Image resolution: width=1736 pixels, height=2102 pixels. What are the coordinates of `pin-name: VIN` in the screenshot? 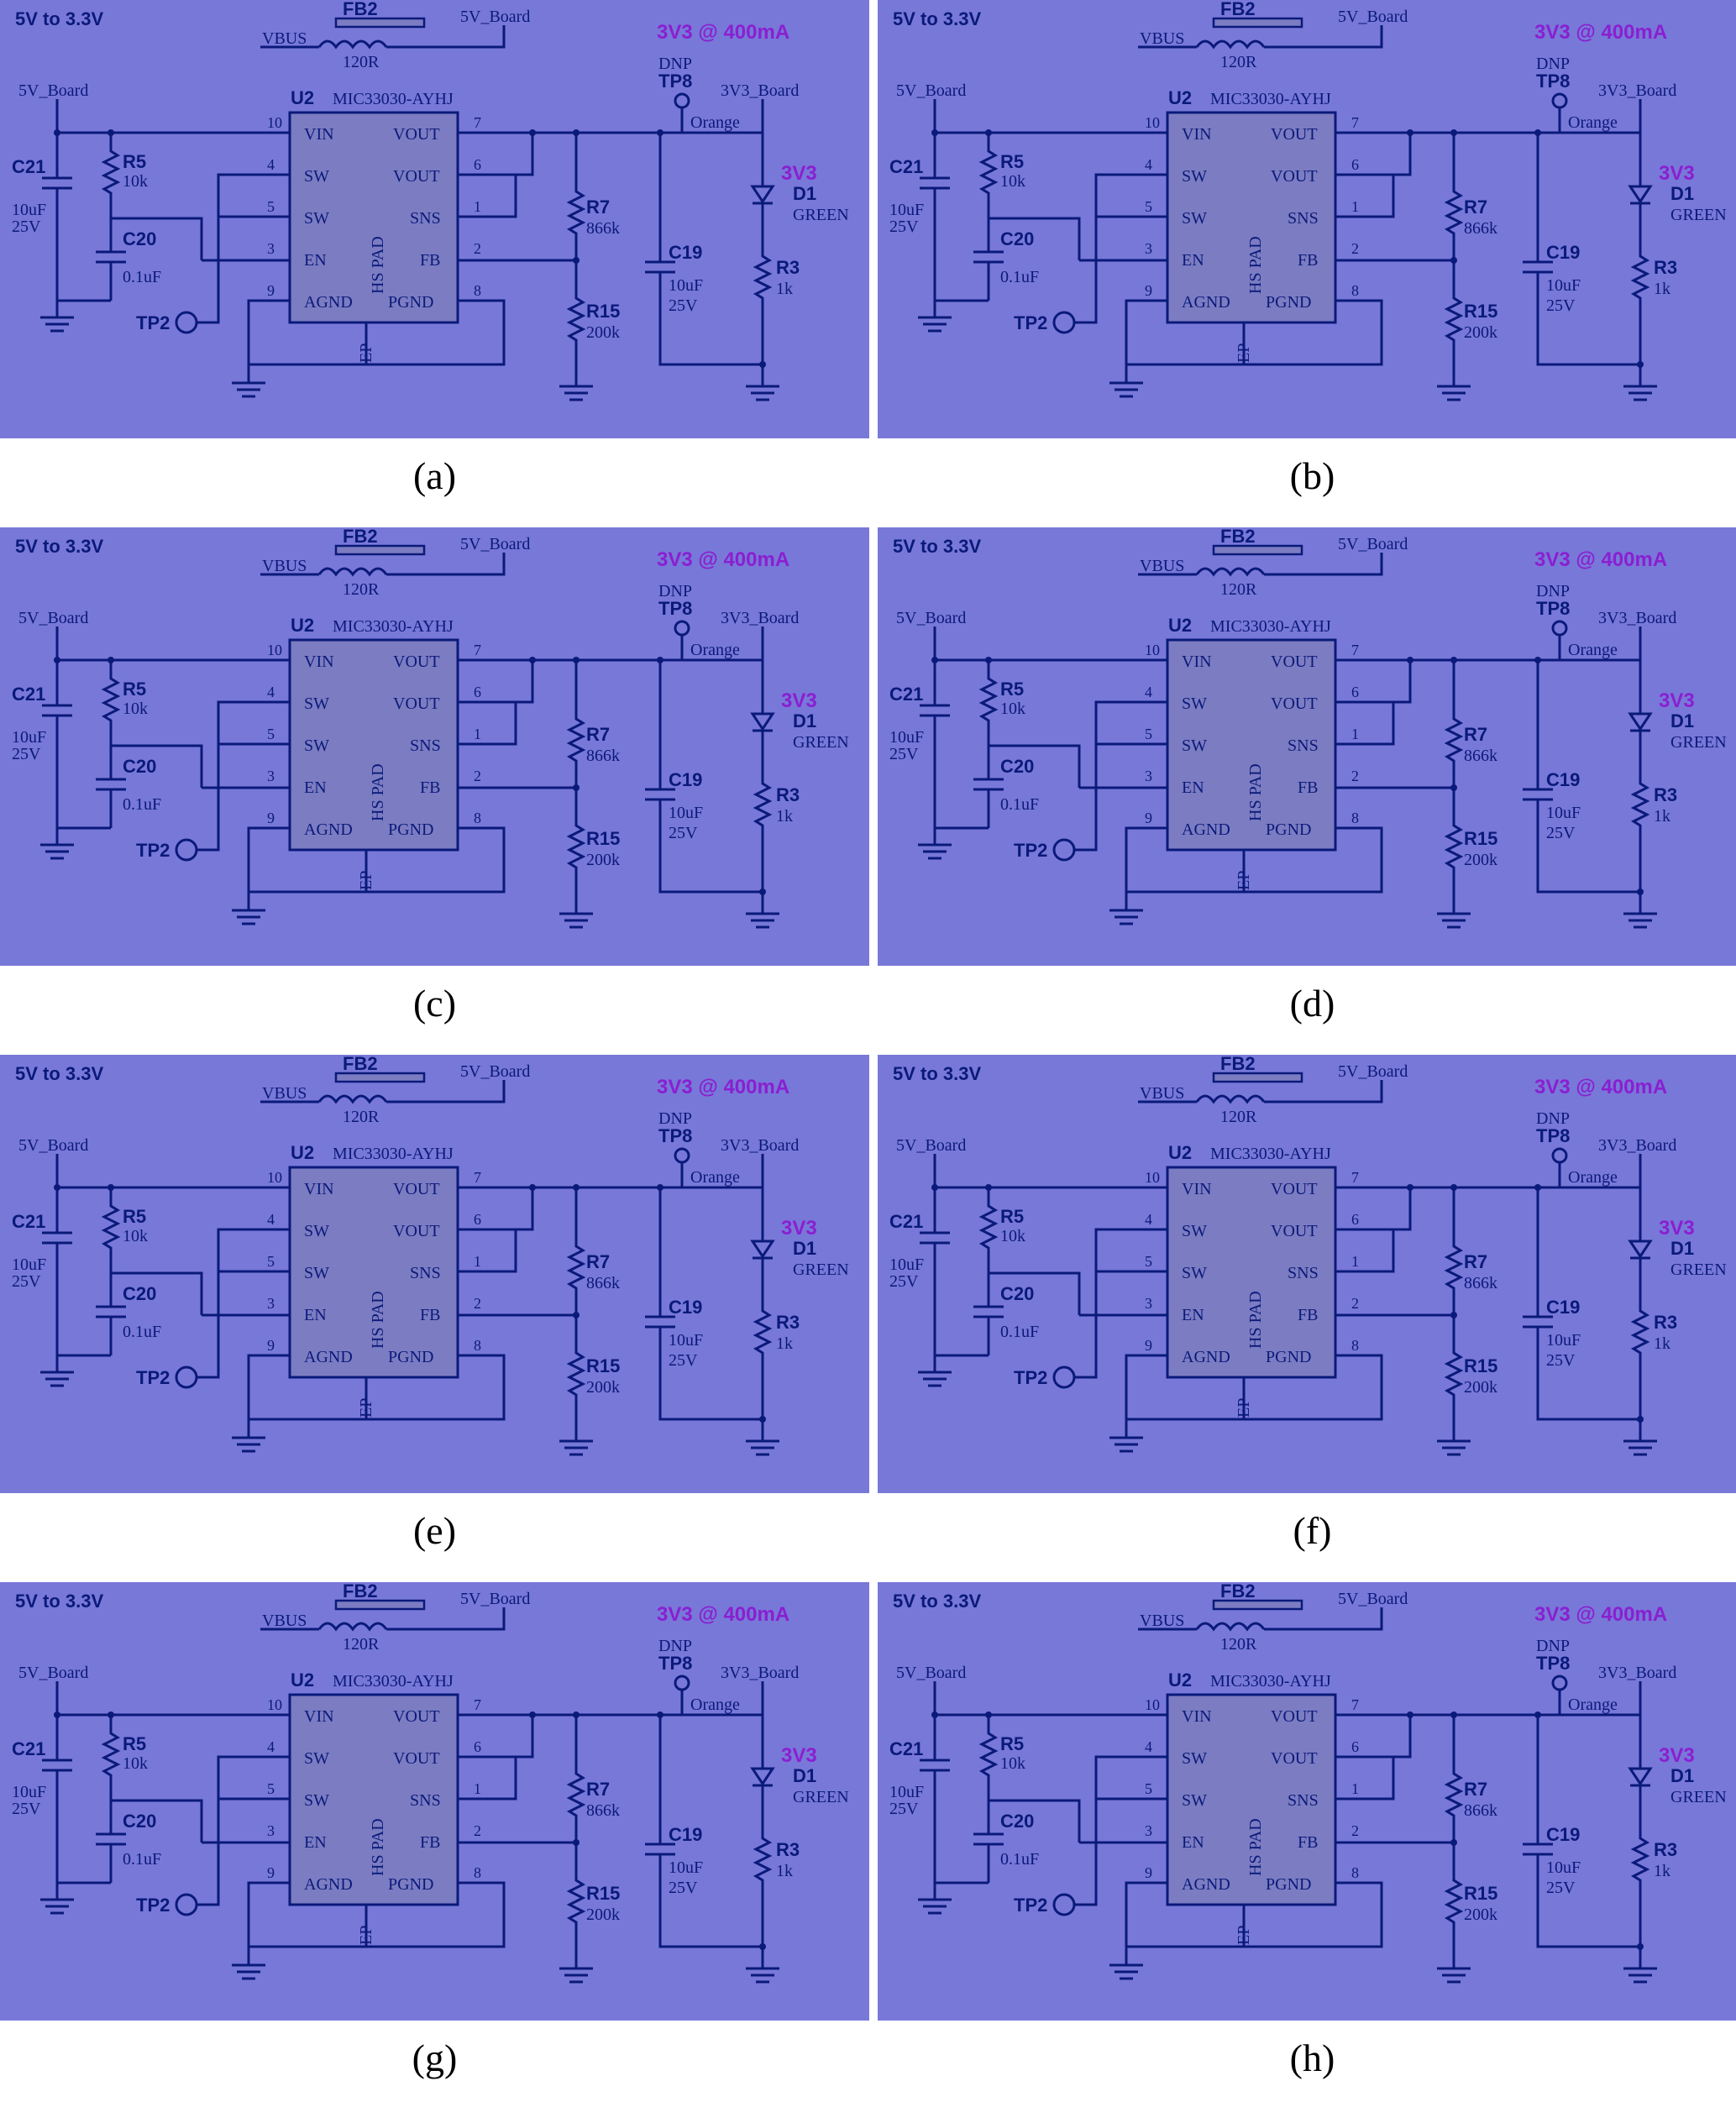 It's located at (319, 134).